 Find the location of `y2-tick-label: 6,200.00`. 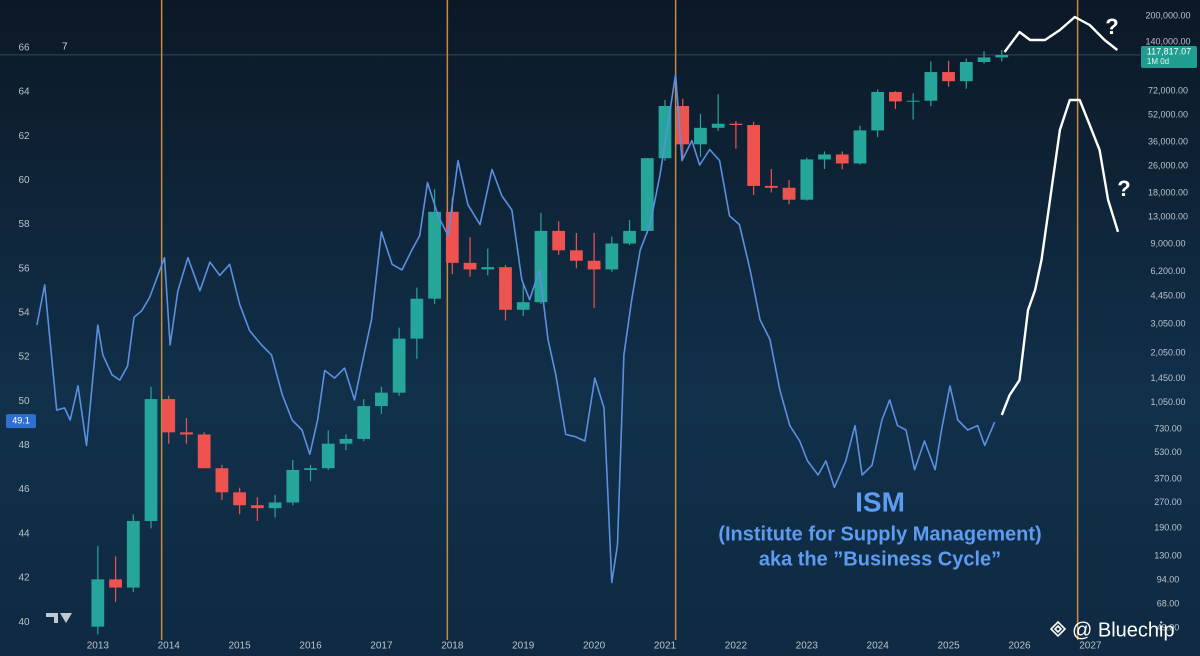

y2-tick-label: 6,200.00 is located at coordinates (1167, 271).